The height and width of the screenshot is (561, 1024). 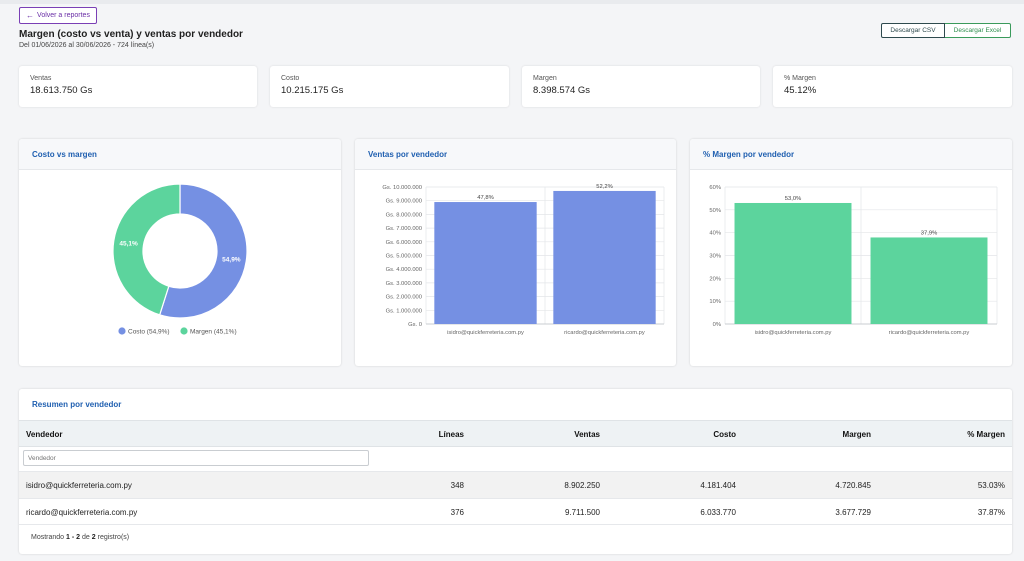 What do you see at coordinates (724, 434) in the screenshot?
I see `column-header-costo: Costo` at bounding box center [724, 434].